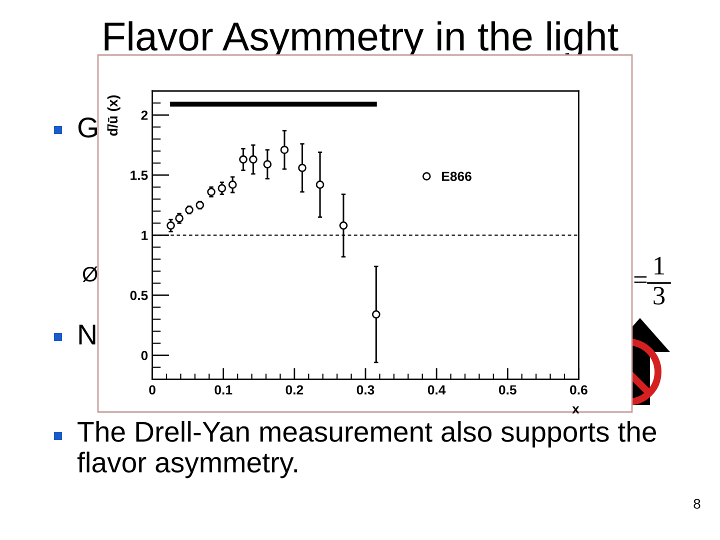  Describe the element at coordinates (659, 265) in the screenshot. I see `text: 1` at that location.